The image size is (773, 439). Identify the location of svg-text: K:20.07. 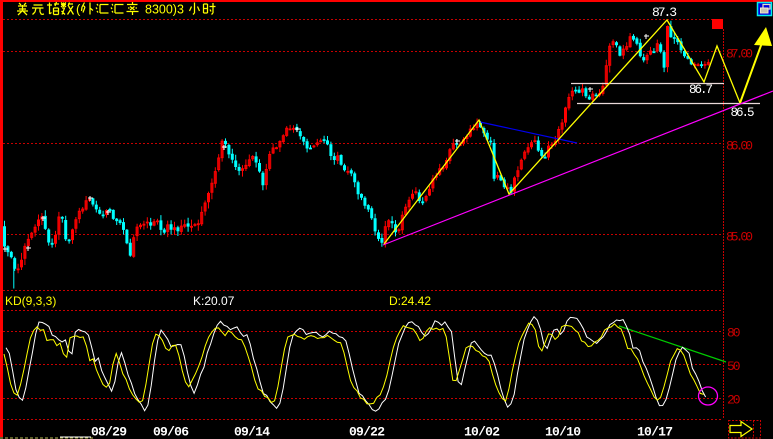
(214, 301).